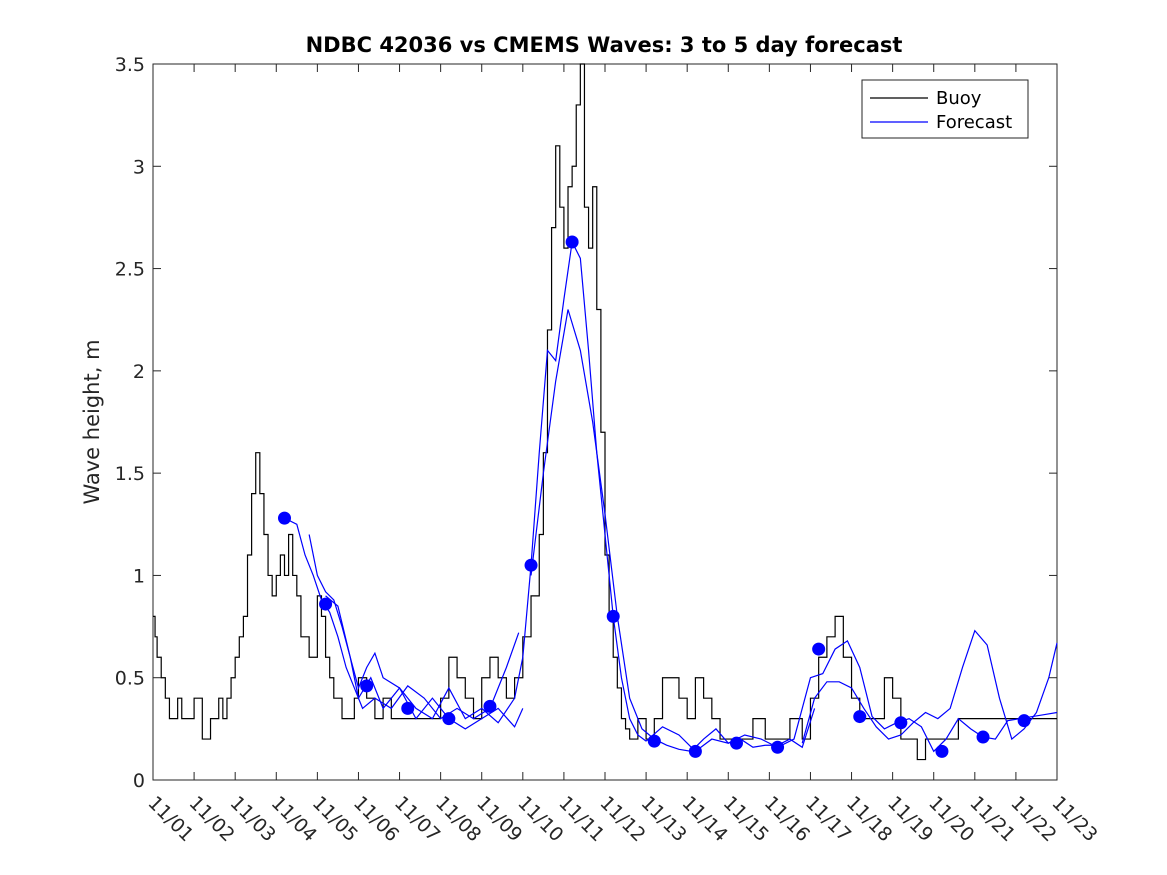 This screenshot has width=1167, height=875. I want to click on y-tick-label: 2, so click(139, 372).